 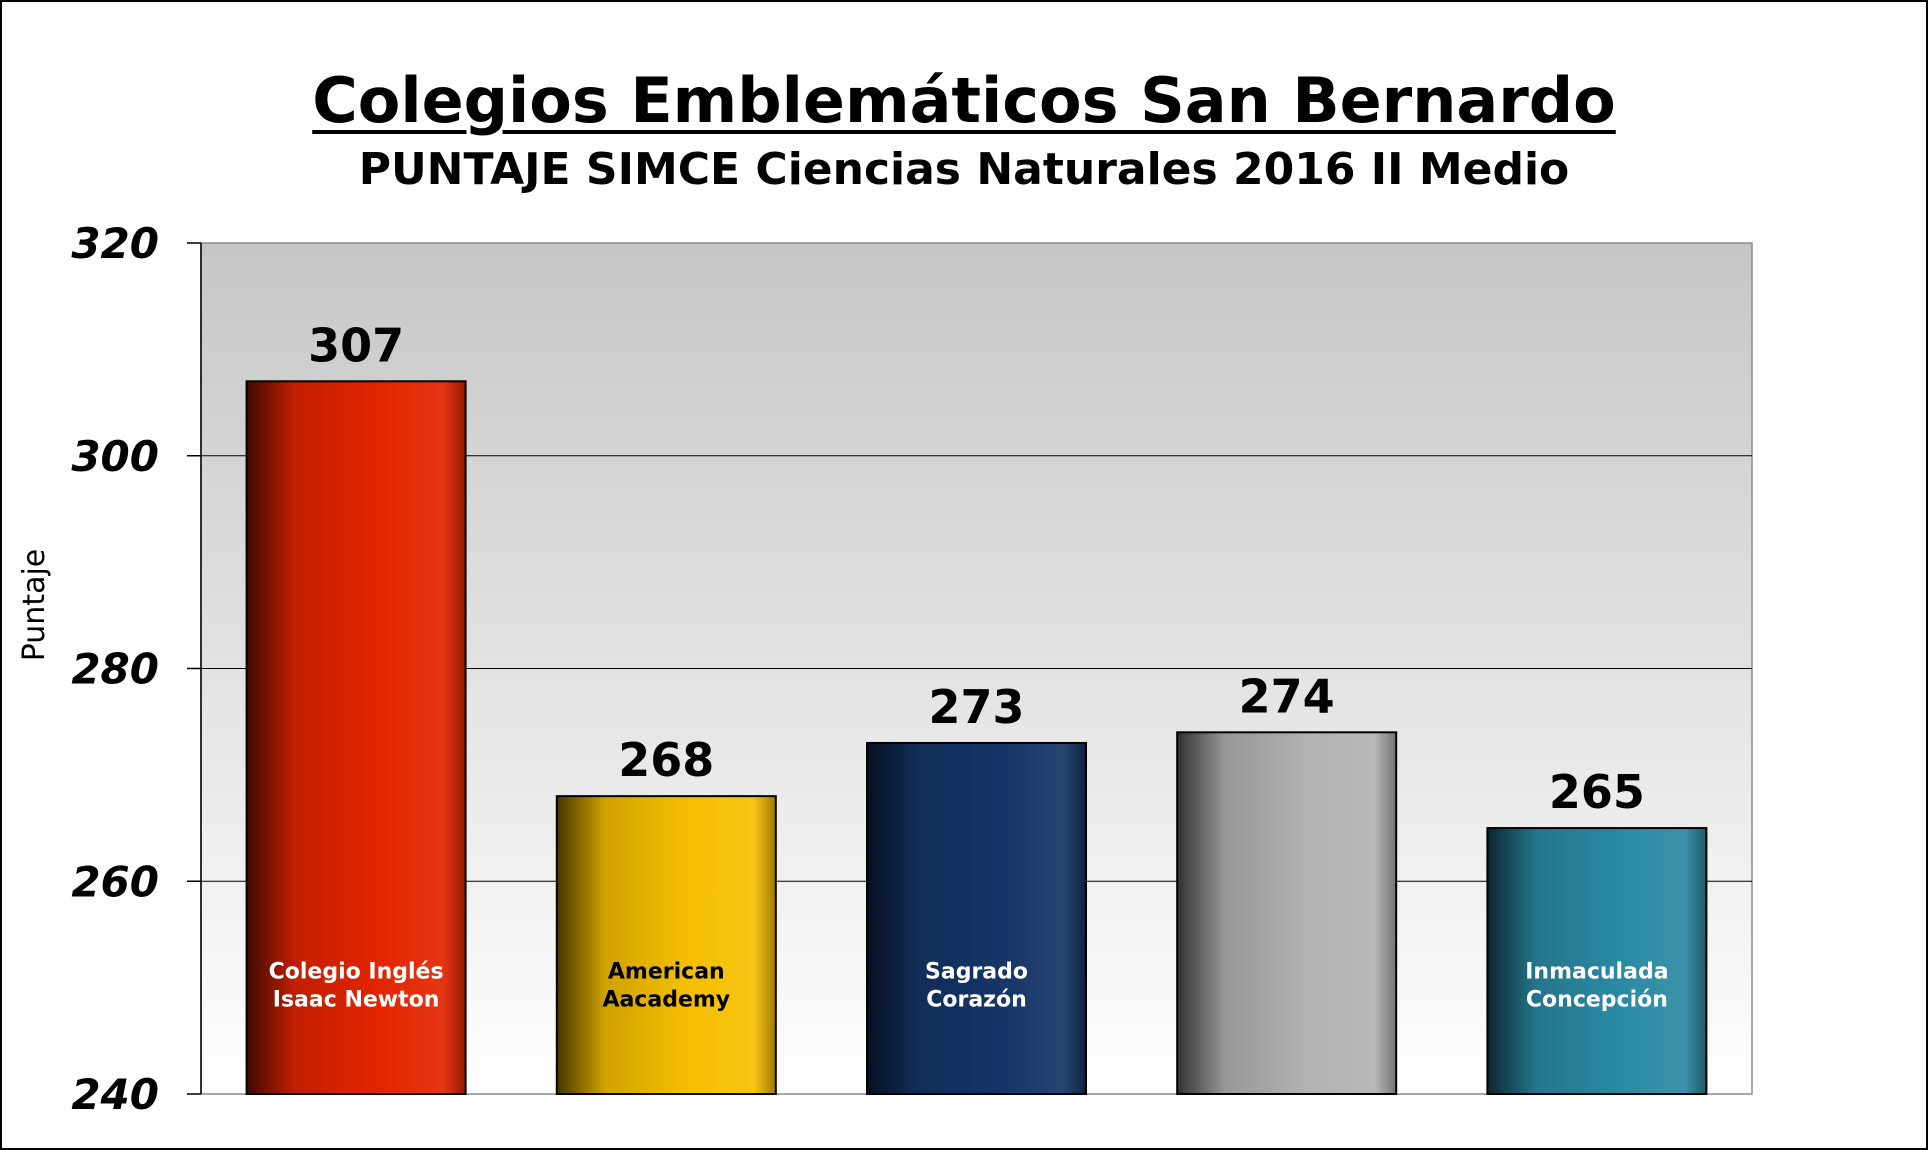 I want to click on chart-title: Colegios Emblemáticos San Bernardo, so click(x=964, y=100).